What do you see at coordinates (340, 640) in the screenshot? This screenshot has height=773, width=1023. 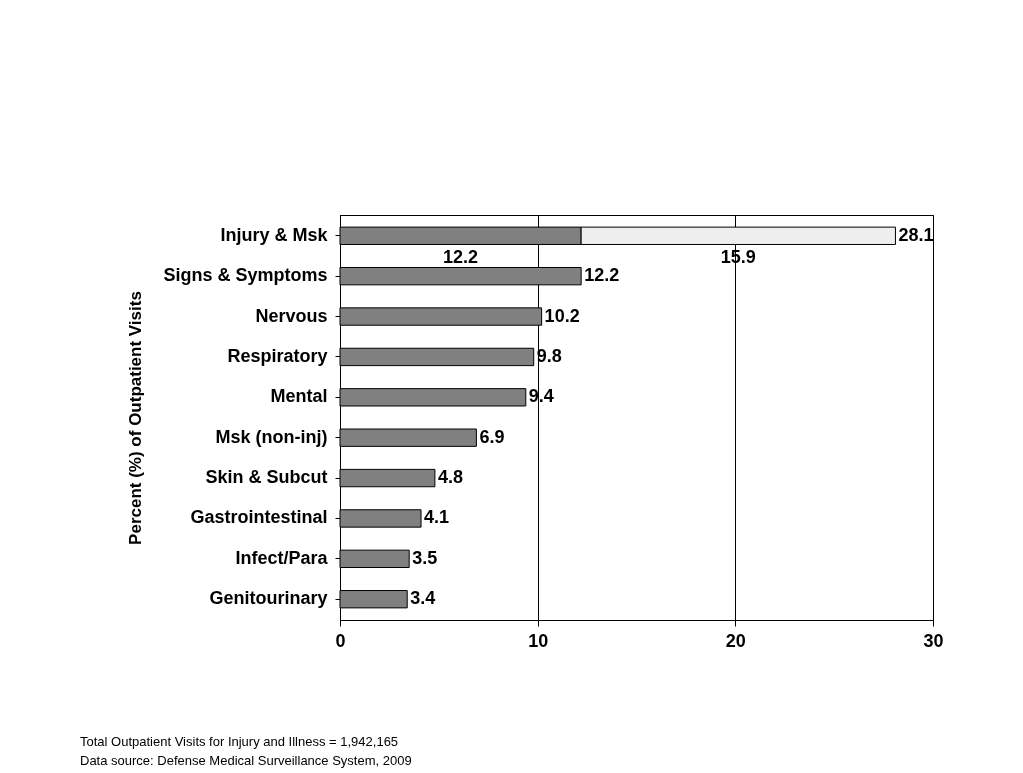 I see `x-tick-label: 0` at bounding box center [340, 640].